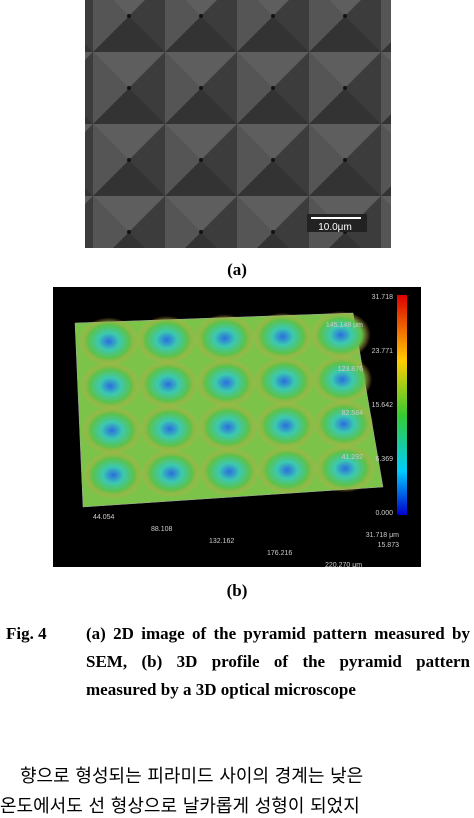  I want to click on axis-label: 82.584, so click(353, 413).